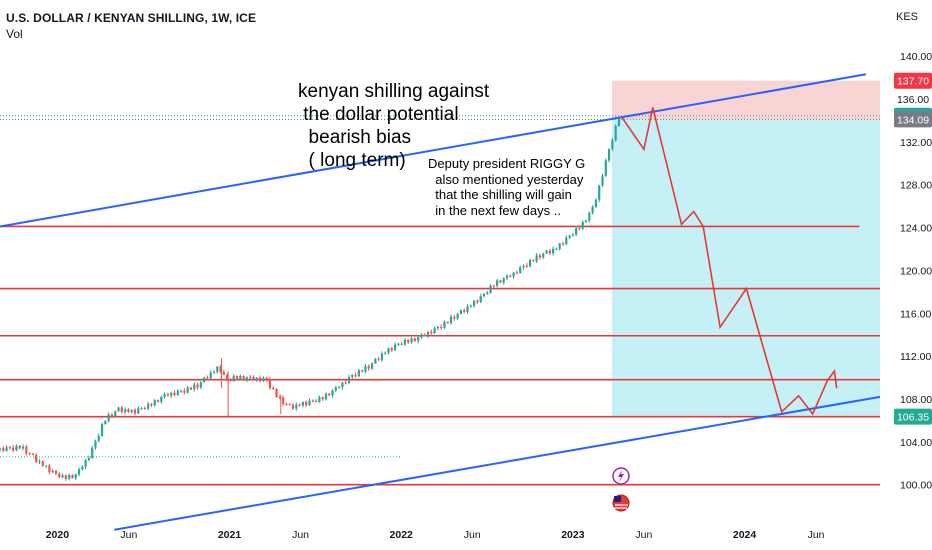  I want to click on y-tick-label: 100.00, so click(916, 486).